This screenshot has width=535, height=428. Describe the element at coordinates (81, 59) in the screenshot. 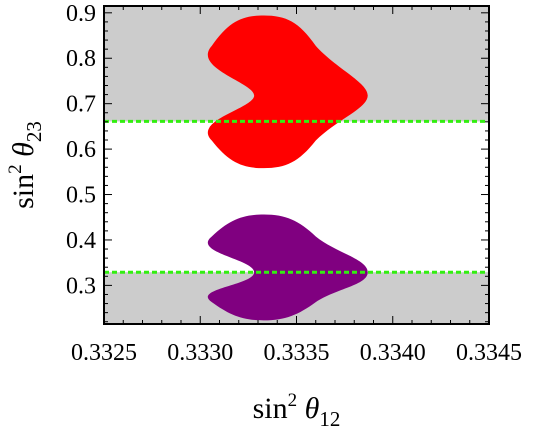

I see `y-tick-label: 0.8` at that location.